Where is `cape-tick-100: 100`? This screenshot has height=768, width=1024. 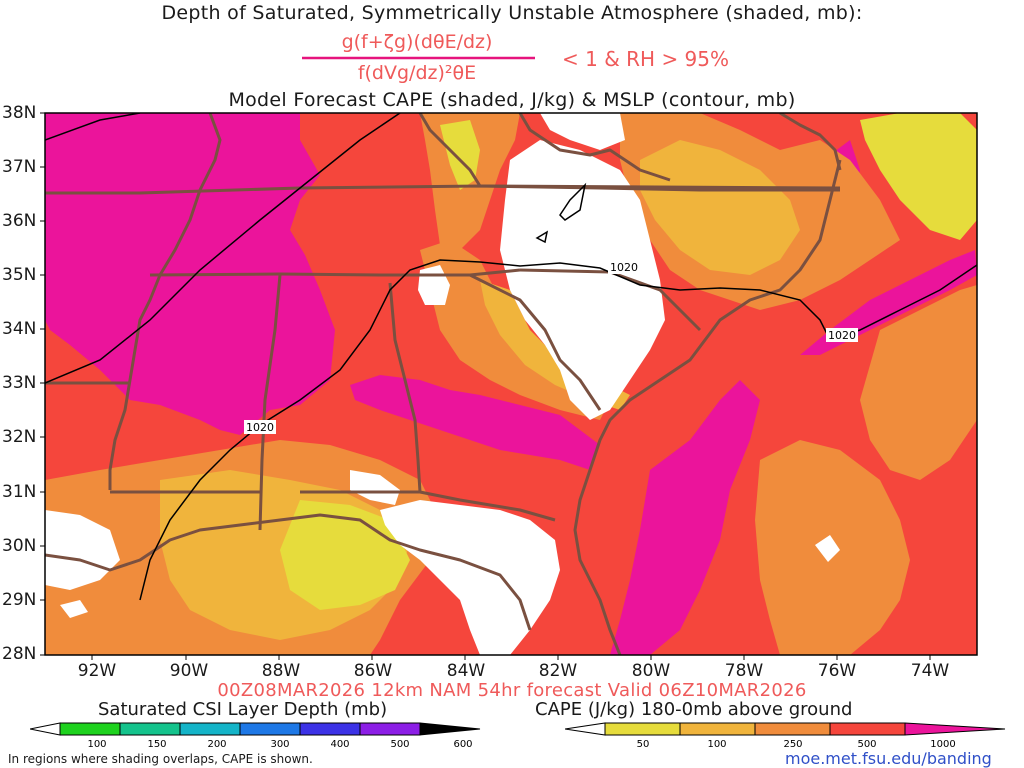
cape-tick-100: 100 is located at coordinates (716, 744).